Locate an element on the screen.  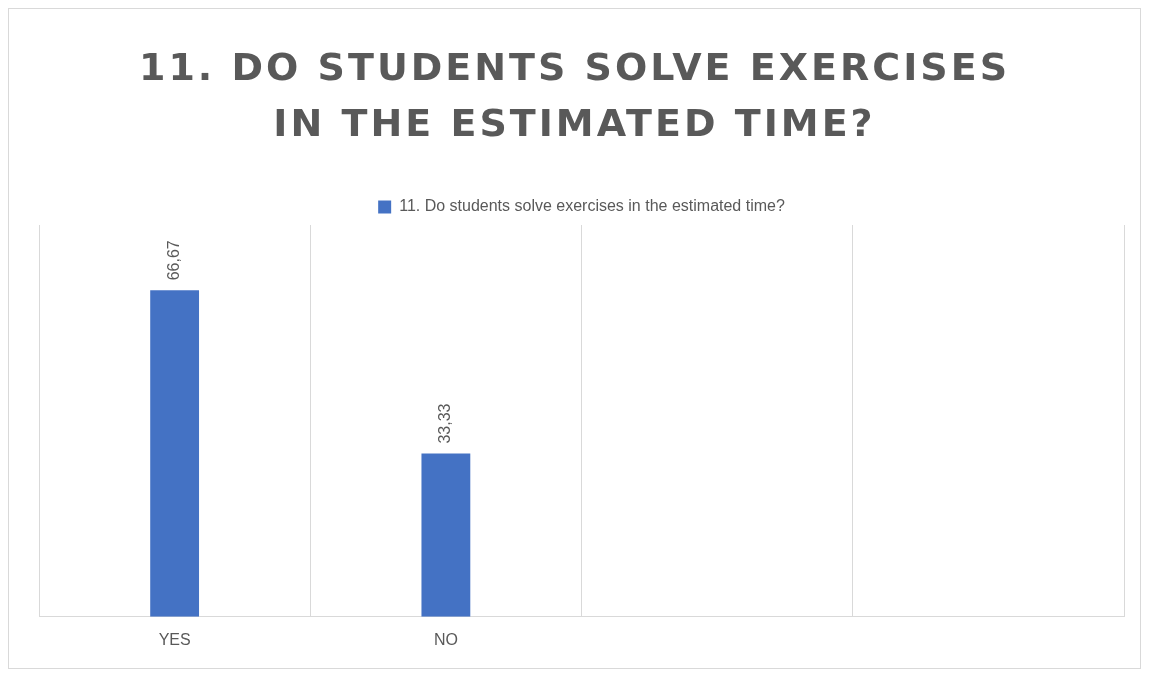
data-label: 66,67 is located at coordinates (174, 260).